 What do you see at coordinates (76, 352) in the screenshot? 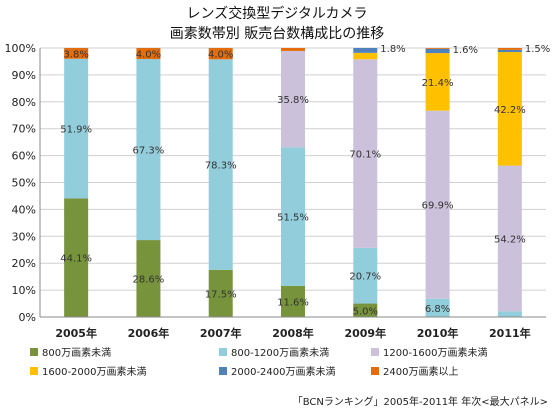
I see `legend-label: 800万画素未満` at bounding box center [76, 352].